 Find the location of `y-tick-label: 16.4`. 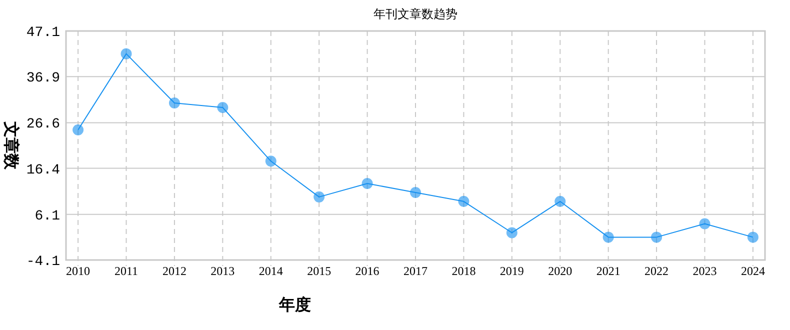

y-tick-label: 16.4 is located at coordinates (43, 170).